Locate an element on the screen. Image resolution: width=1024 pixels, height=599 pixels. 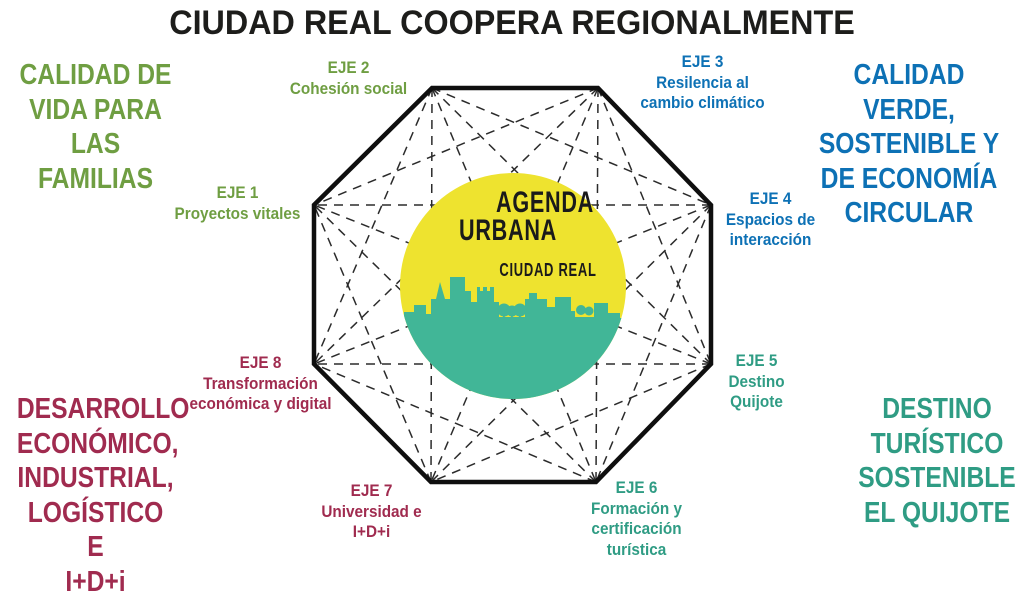
axis-title: Resilencia al cambio climático is located at coordinates (702, 92).